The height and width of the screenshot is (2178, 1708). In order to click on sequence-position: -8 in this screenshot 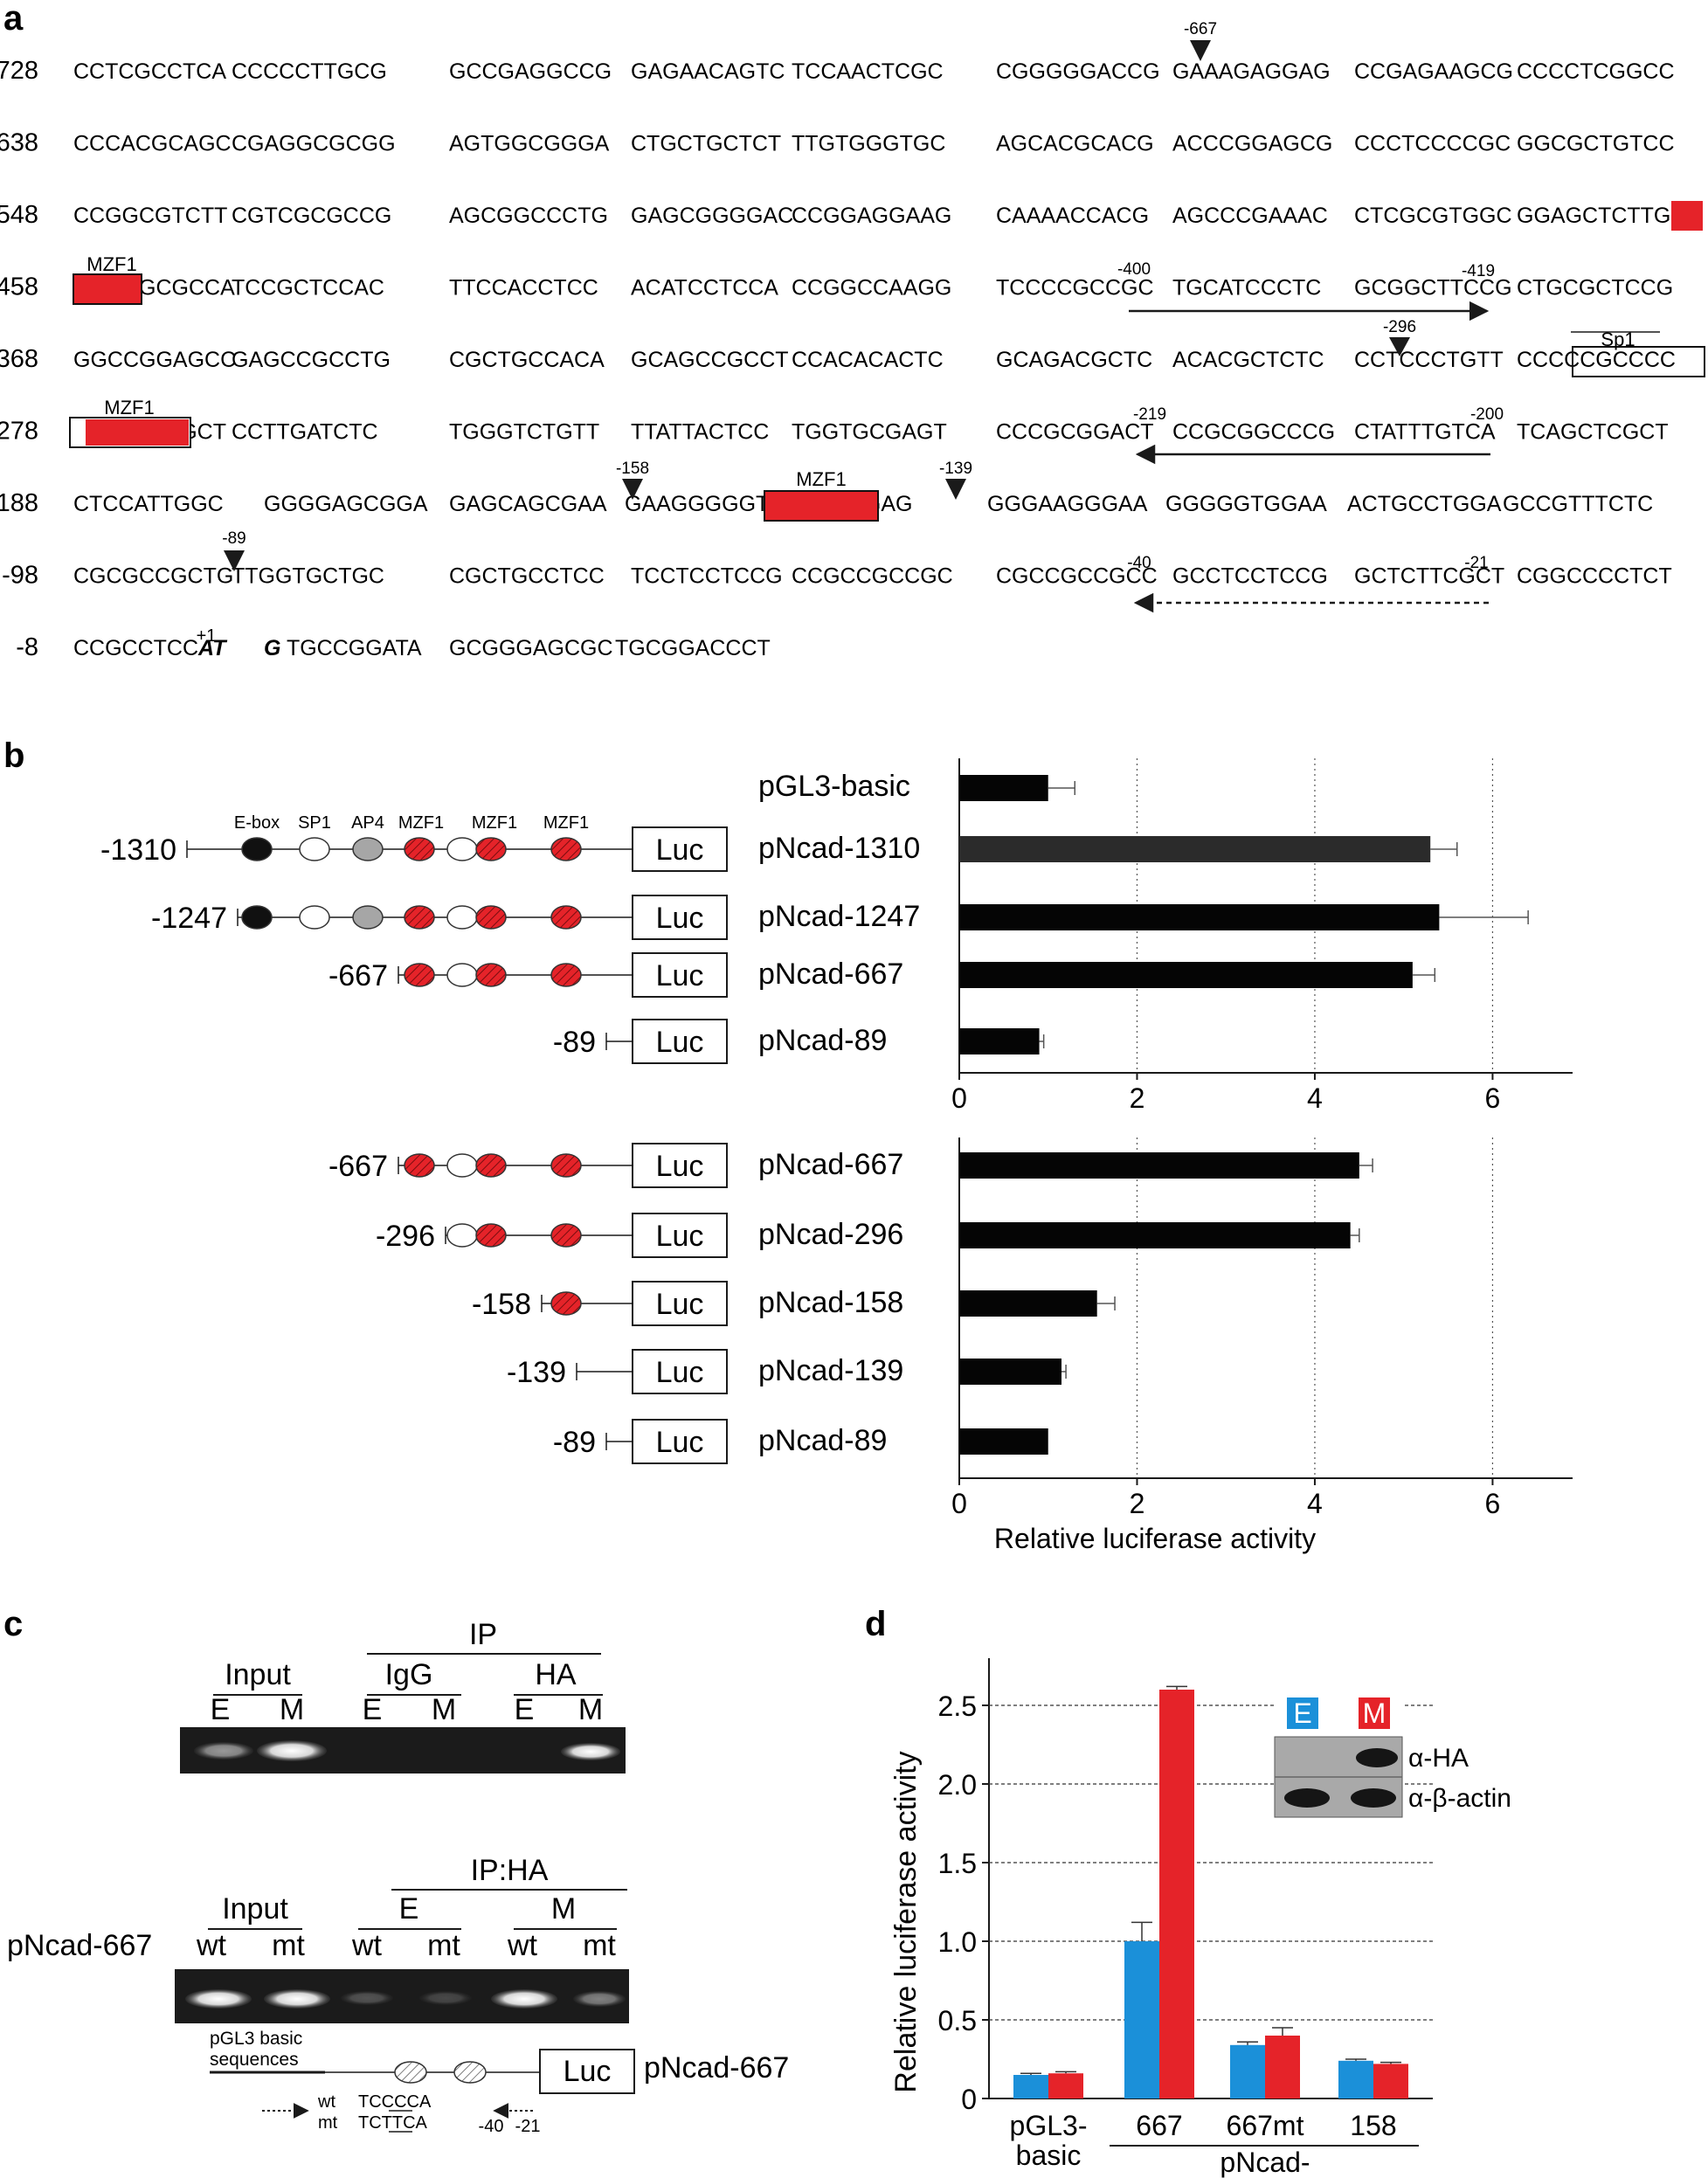, I will do `click(27, 647)`.